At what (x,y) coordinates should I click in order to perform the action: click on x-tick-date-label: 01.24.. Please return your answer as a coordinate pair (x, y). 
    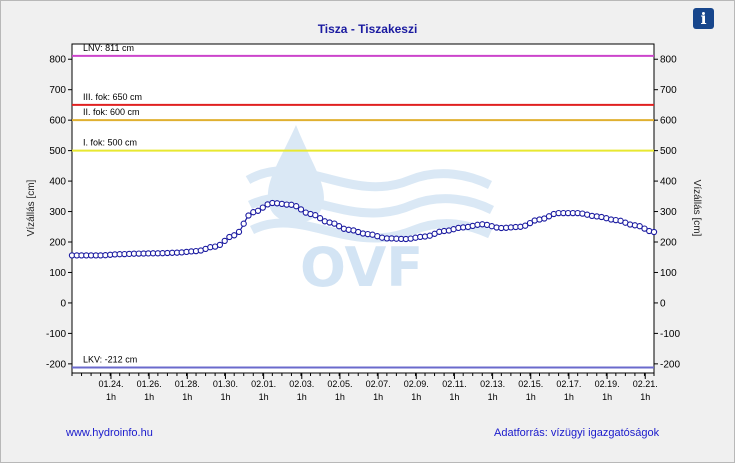
    Looking at the image, I should click on (110, 384).